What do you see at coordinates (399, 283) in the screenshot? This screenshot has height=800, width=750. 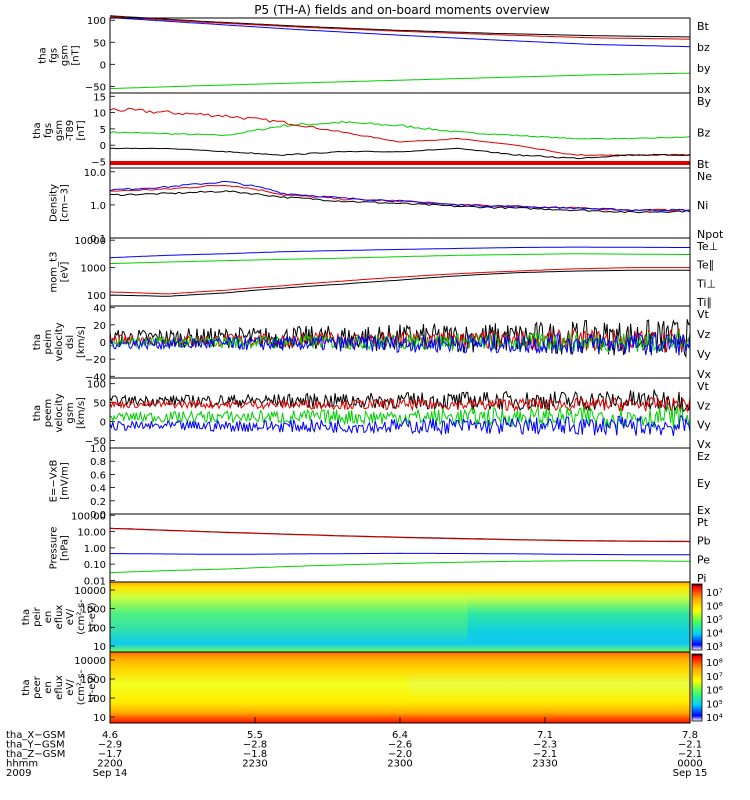 I see `series-line-te∥` at bounding box center [399, 283].